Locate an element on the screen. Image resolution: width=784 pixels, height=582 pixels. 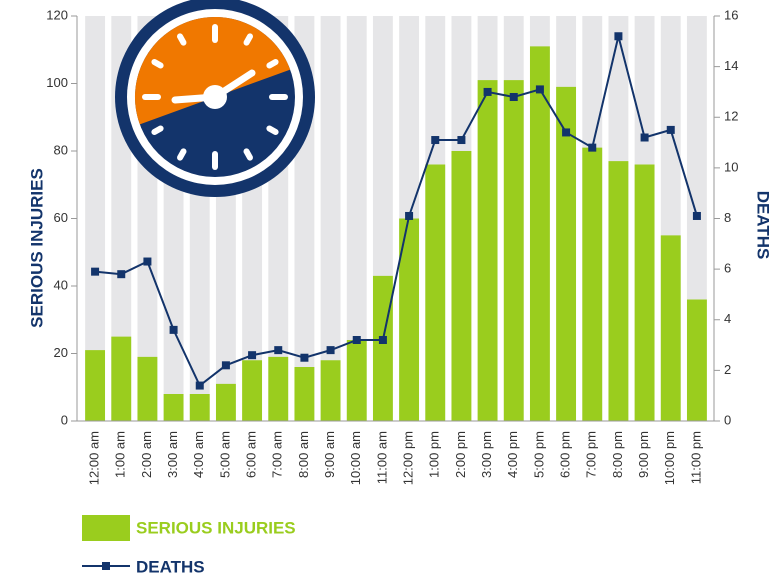
y-tick-label: 0 is located at coordinates (64, 419).